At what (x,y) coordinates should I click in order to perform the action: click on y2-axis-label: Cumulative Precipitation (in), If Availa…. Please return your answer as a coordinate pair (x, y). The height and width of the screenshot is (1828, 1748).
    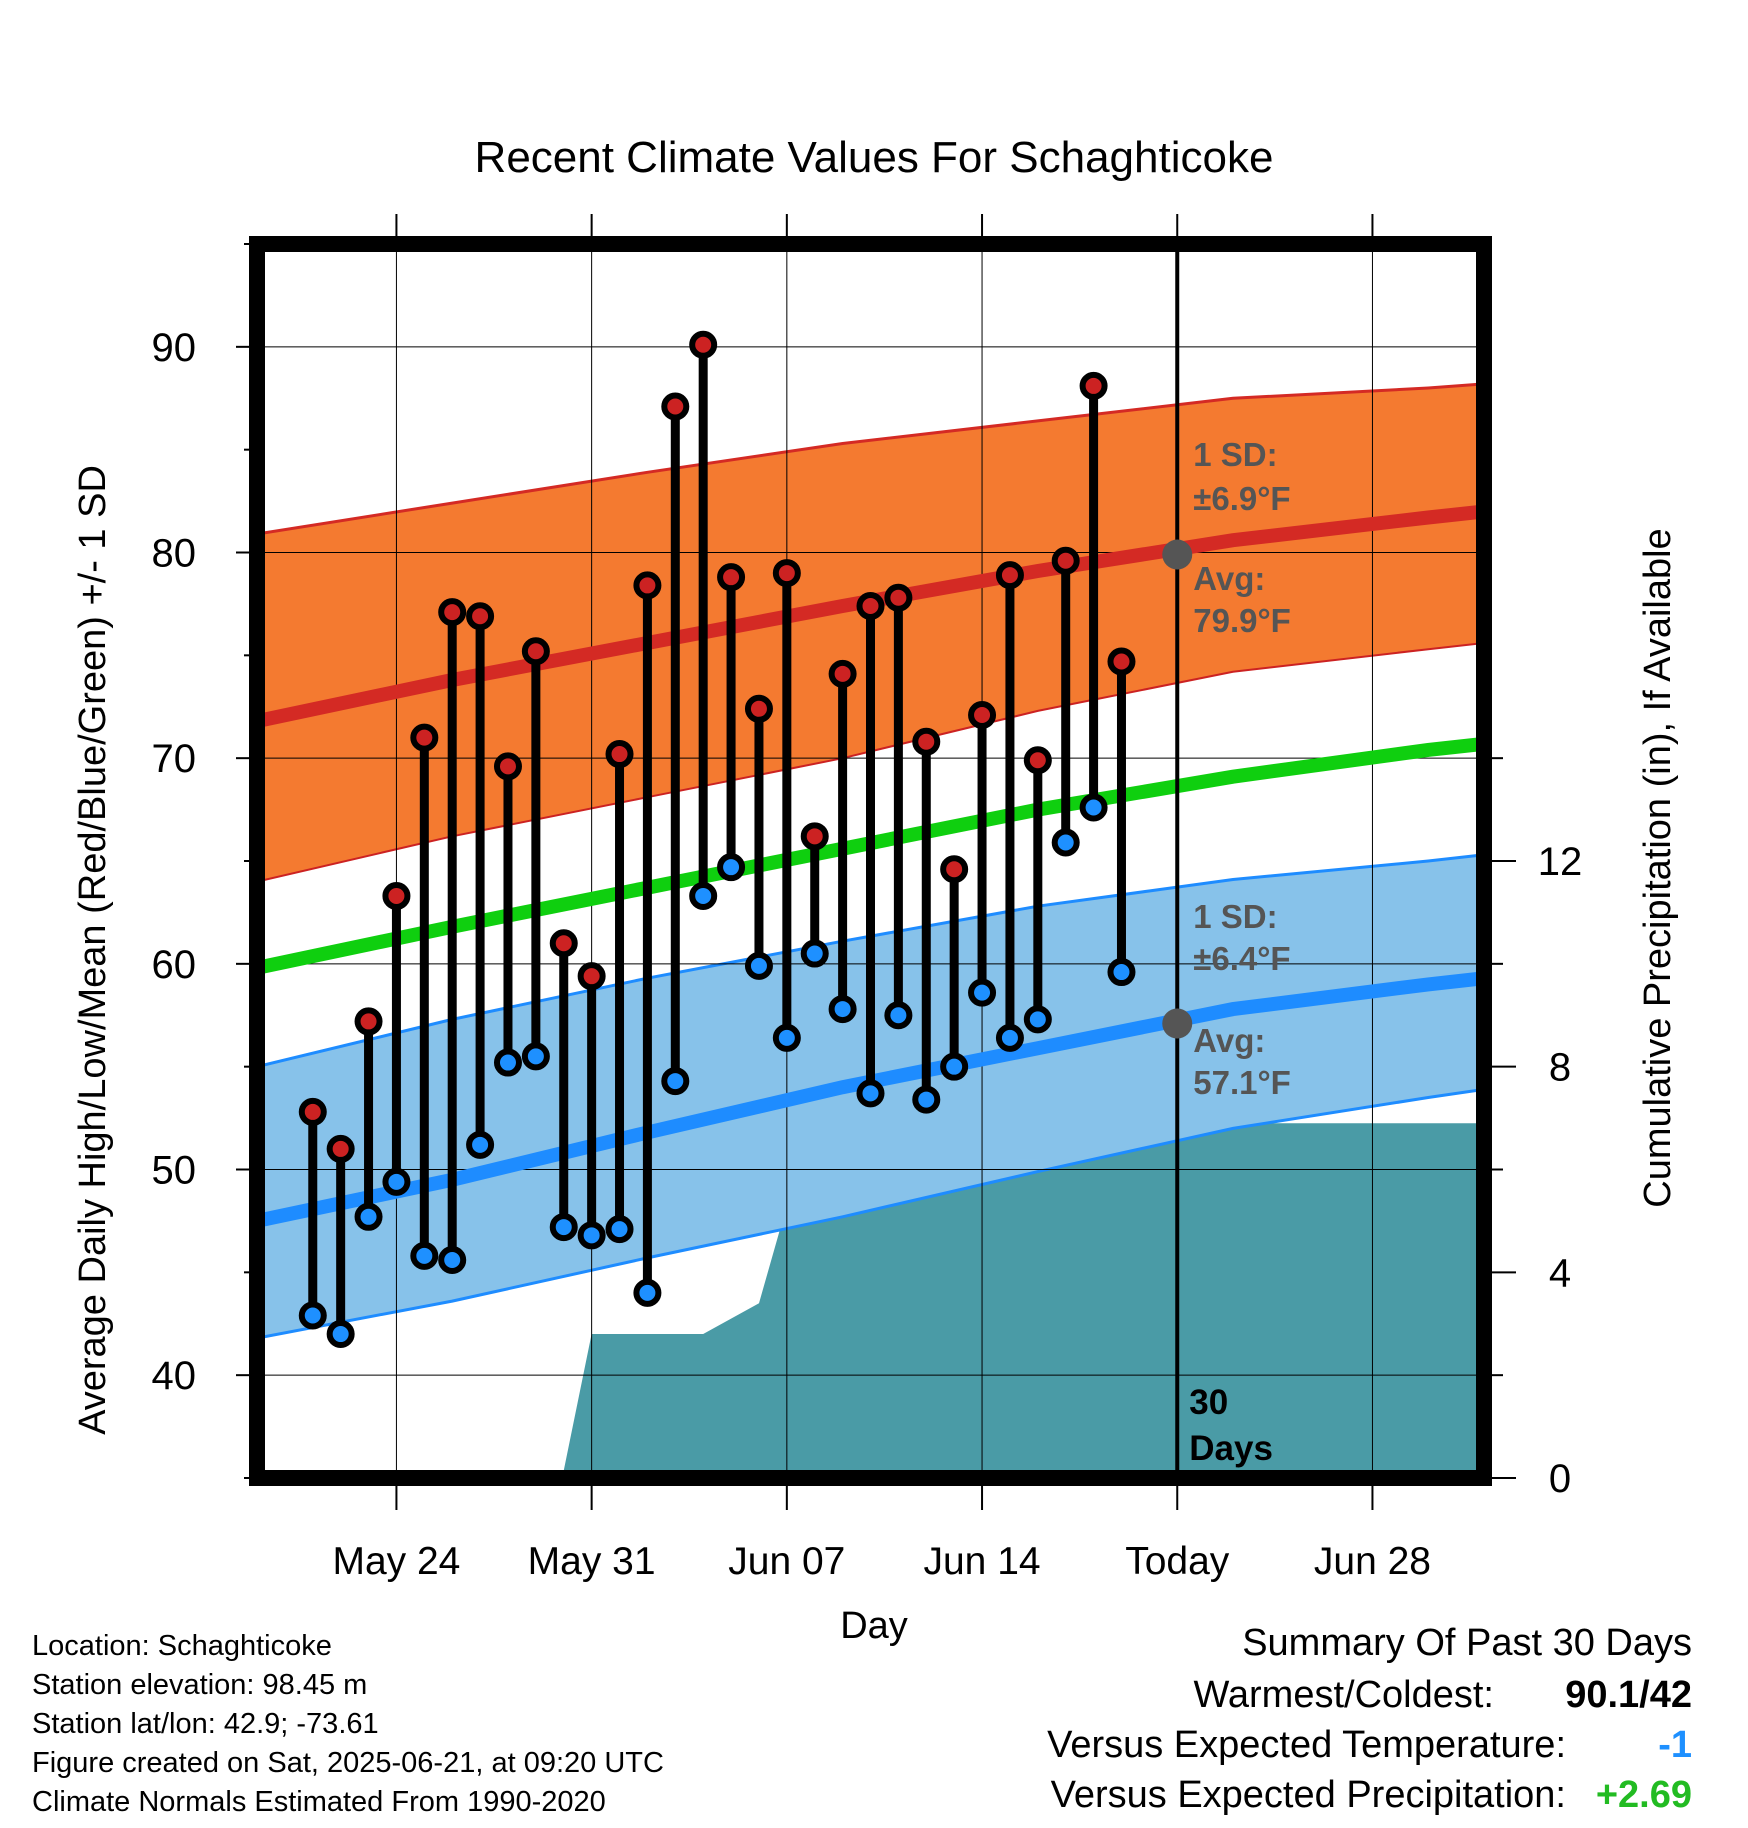
    Looking at the image, I should click on (1658, 867).